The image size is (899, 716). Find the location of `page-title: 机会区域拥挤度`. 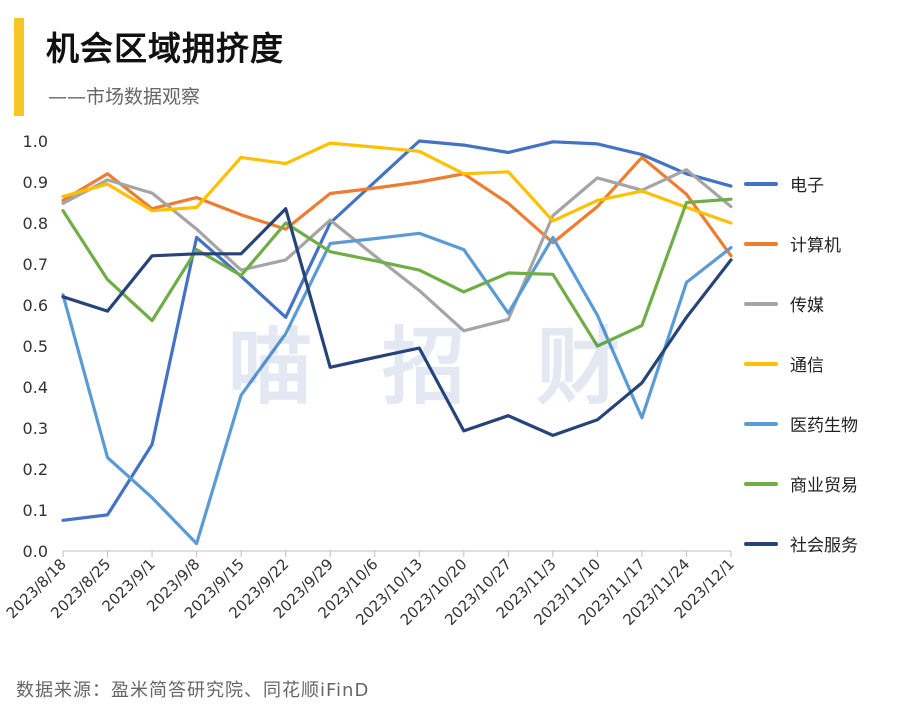

page-title: 机会区域拥挤度 is located at coordinates (165, 48).